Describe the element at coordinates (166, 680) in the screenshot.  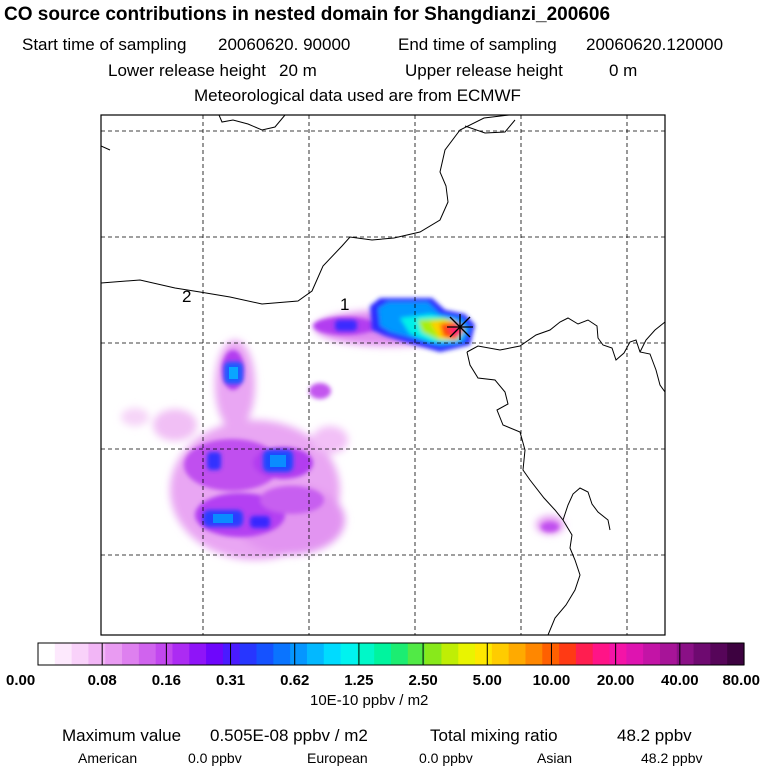
I see `colorbar-tick-label: 0.16` at that location.